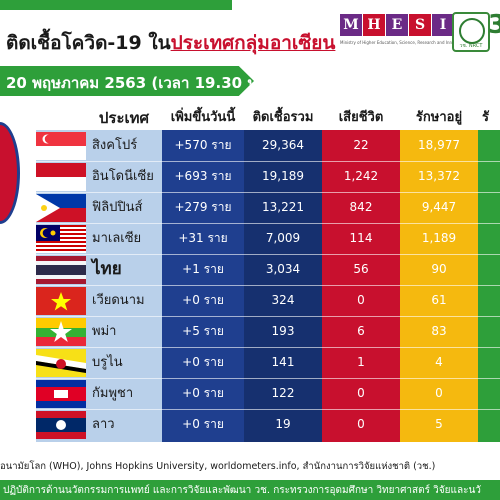  What do you see at coordinates (361, 238) in the screenshot?
I see `cell-deaths: 114` at bounding box center [361, 238].